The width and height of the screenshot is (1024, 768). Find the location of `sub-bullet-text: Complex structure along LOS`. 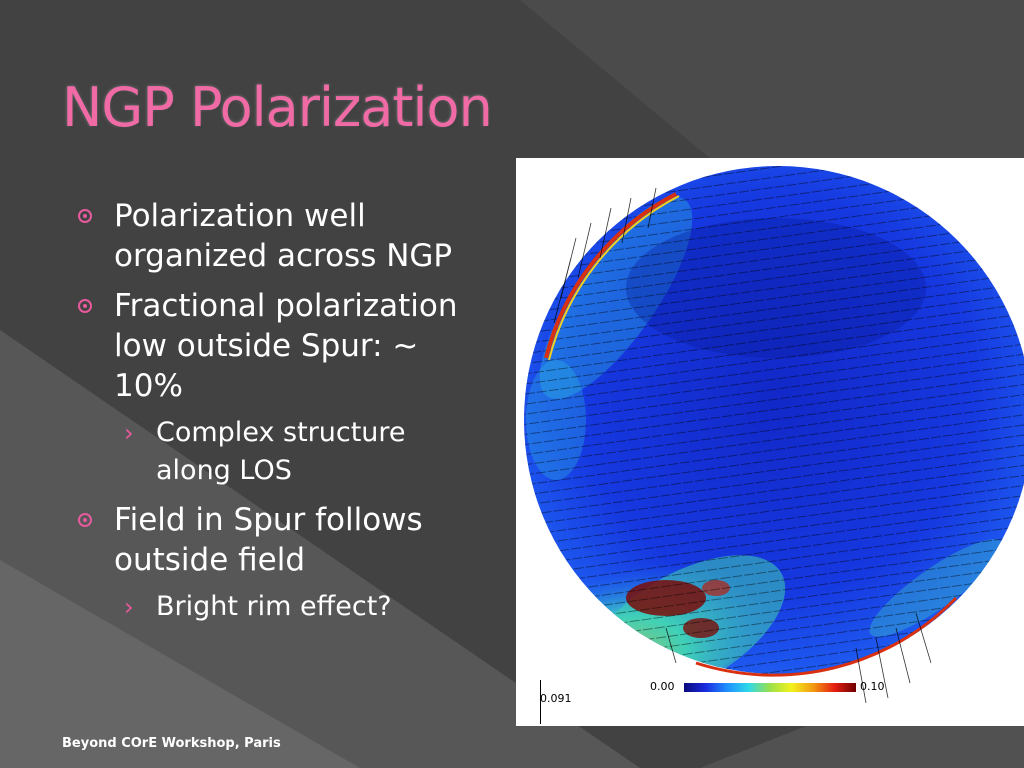

sub-bullet-text: Complex structure along LOS is located at coordinates (281, 451).